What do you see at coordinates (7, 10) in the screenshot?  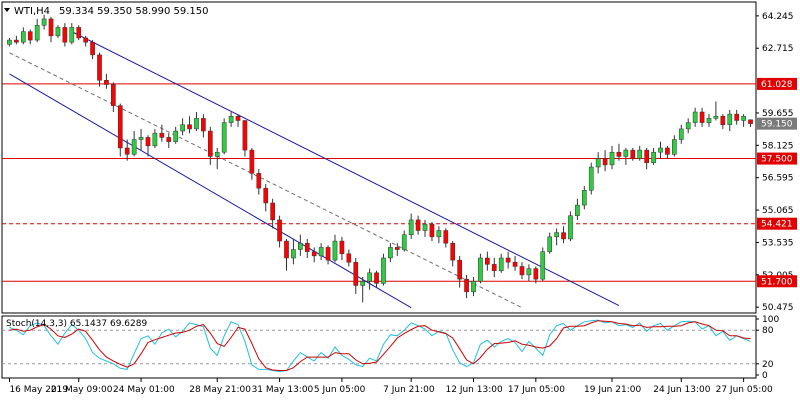 I see `symbol-dropdown-icon` at bounding box center [7, 10].